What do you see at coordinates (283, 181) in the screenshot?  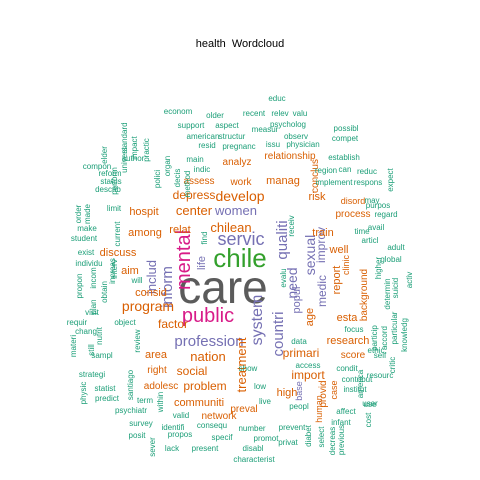 I see `word-manag: manag` at bounding box center [283, 181].